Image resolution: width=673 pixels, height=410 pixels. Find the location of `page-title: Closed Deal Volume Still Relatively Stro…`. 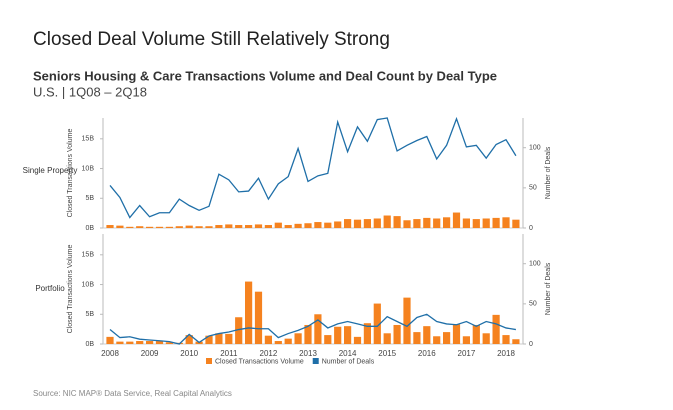

page-title: Closed Deal Volume Still Relatively Stro… is located at coordinates (211, 39).